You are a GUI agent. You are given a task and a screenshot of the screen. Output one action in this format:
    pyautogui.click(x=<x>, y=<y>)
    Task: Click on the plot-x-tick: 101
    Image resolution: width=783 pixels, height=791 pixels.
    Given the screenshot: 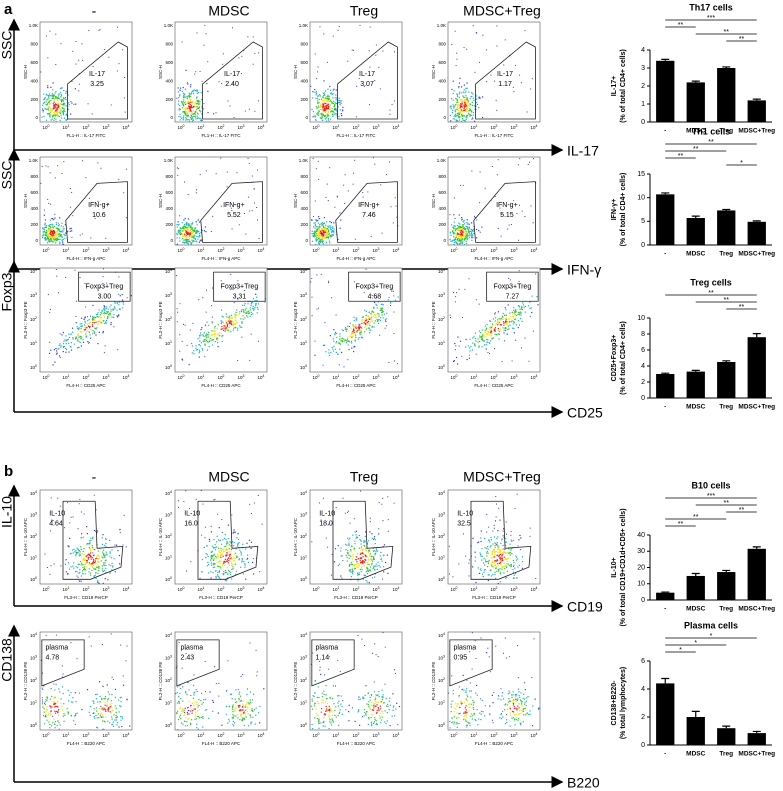 What is the action you would take?
    pyautogui.click(x=474, y=127)
    